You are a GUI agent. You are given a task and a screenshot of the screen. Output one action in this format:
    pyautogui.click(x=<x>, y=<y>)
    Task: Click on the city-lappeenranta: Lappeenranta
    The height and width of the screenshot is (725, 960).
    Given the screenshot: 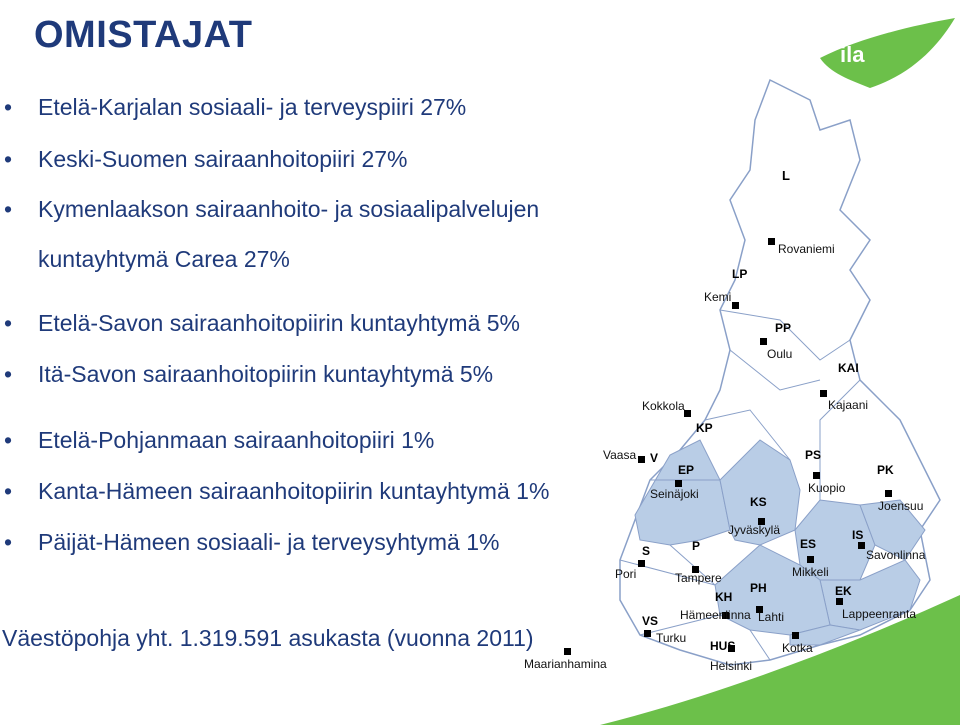 What is the action you would take?
    pyautogui.click(x=879, y=614)
    